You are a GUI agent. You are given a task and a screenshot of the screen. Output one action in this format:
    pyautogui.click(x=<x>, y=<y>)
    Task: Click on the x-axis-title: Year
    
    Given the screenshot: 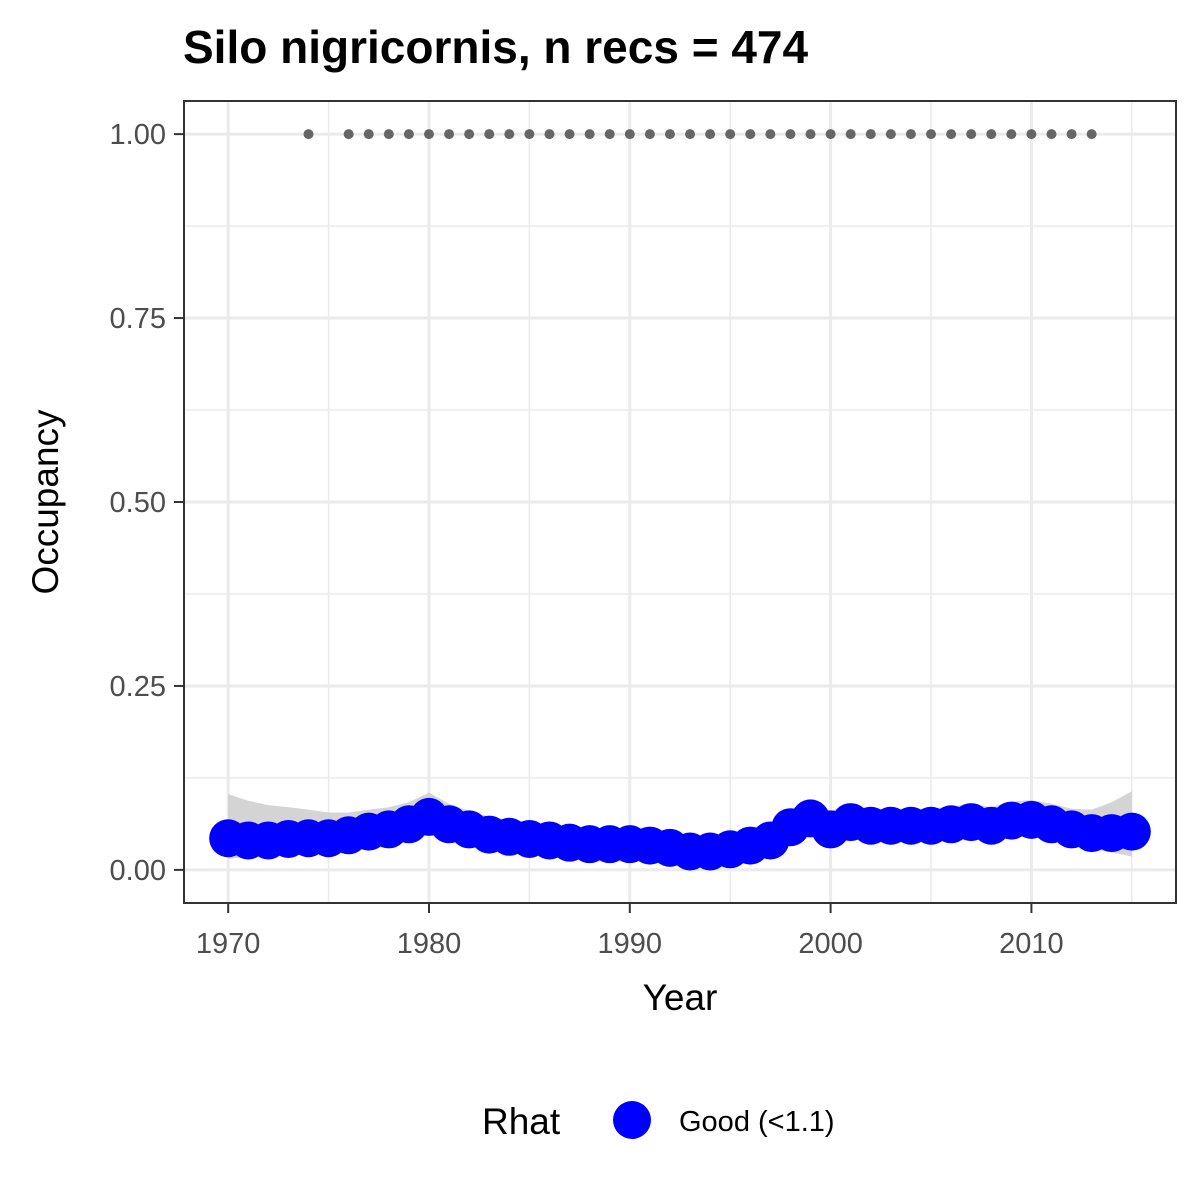 What is the action you would take?
    pyautogui.click(x=680, y=997)
    